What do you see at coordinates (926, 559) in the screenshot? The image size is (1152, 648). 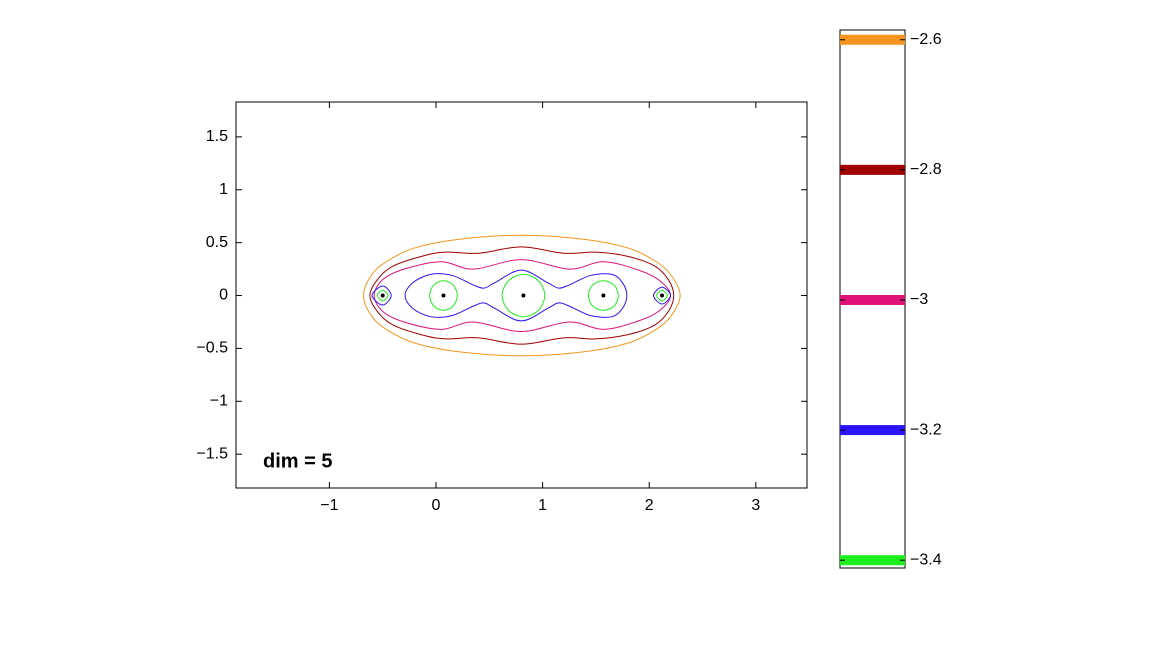 I see `colorbar-tick-label: −3.4` at bounding box center [926, 559].